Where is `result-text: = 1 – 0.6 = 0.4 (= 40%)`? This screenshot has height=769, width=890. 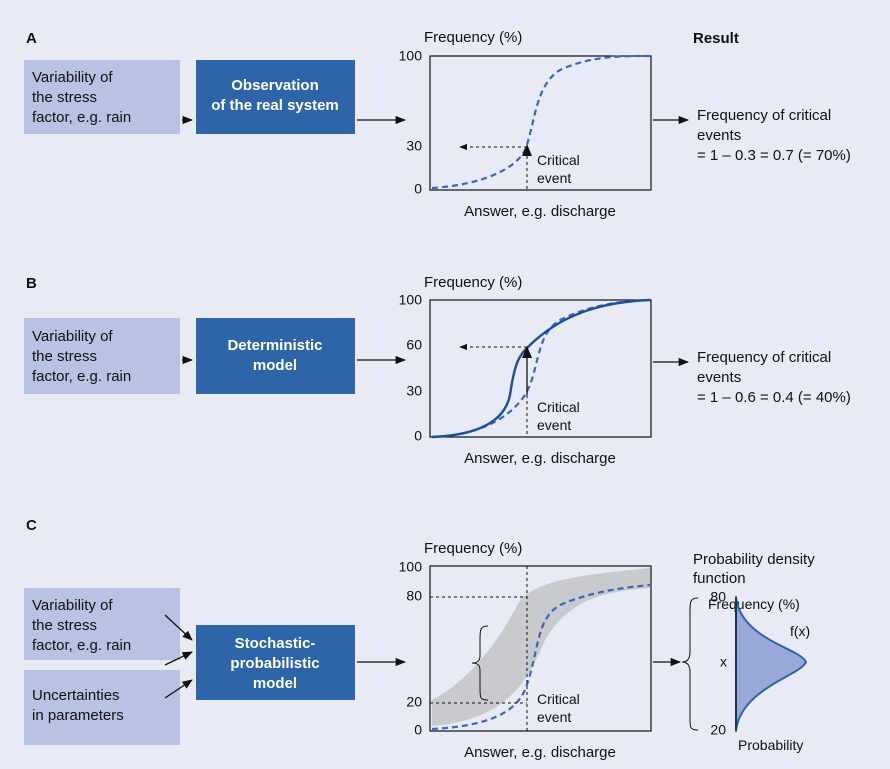
result-text: = 1 – 0.6 = 0.4 (= 40%) is located at coordinates (774, 397).